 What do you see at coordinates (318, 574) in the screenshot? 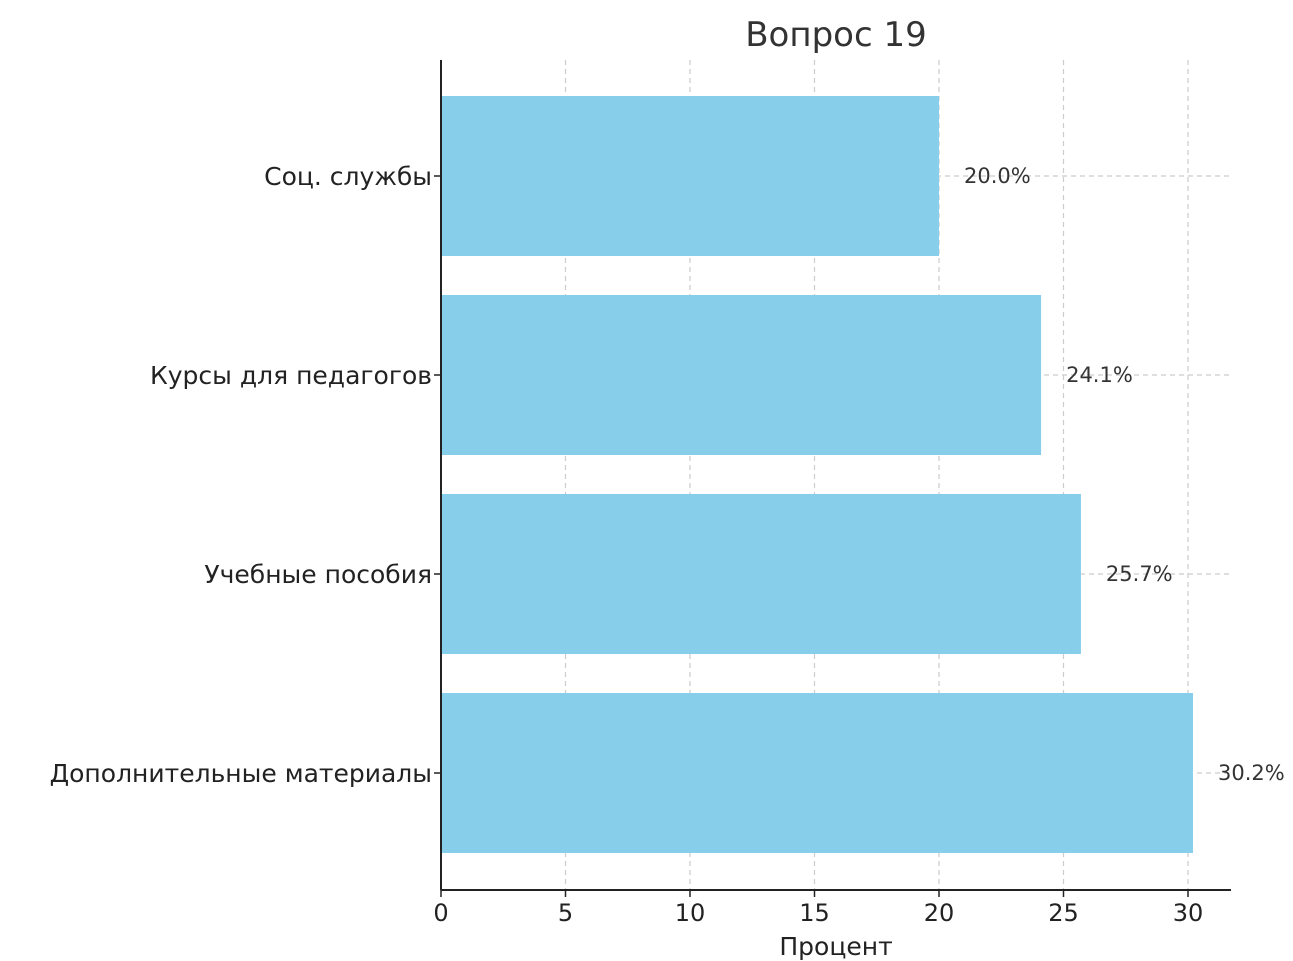
I see `category-label: Учебные пособия` at bounding box center [318, 574].